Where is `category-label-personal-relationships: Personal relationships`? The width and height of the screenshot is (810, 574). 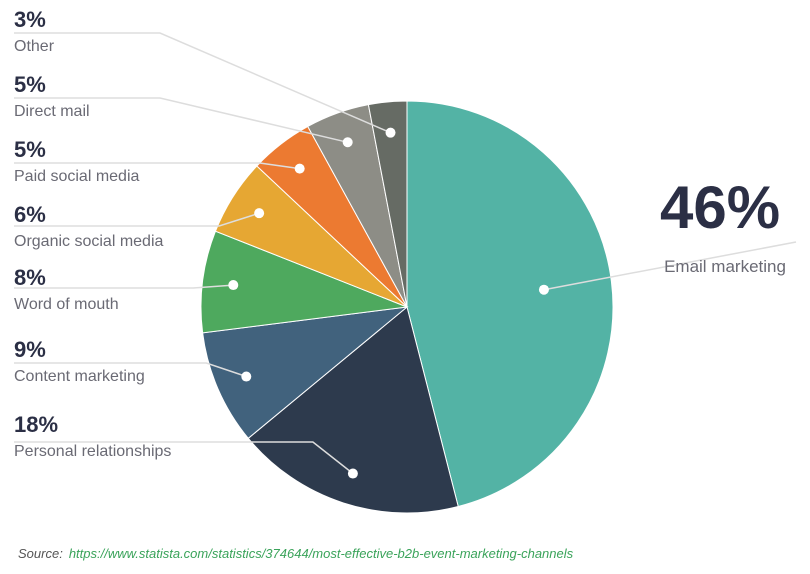
category-label-personal-relationships: Personal relationships is located at coordinates (92, 451).